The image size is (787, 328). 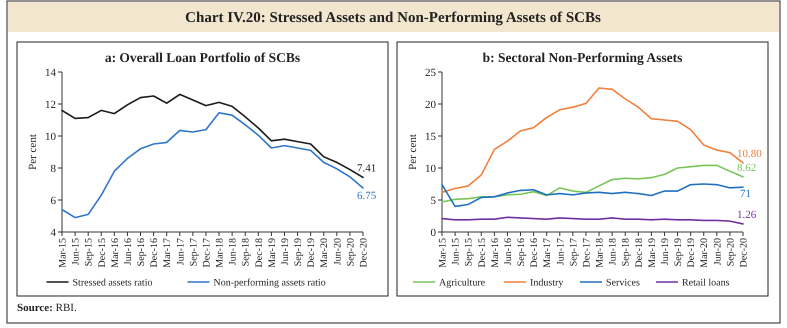 I want to click on source-note: Source: RBI., so click(x=47, y=308).